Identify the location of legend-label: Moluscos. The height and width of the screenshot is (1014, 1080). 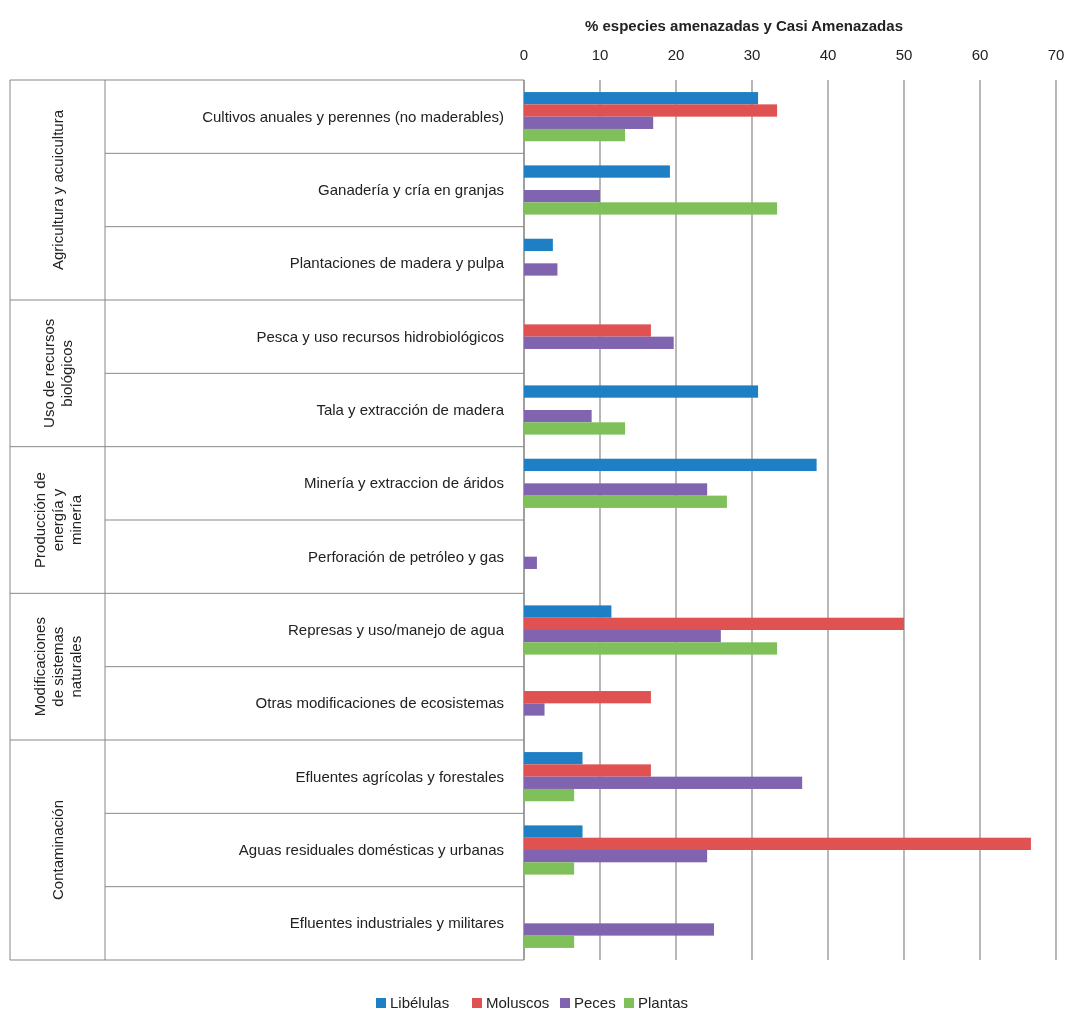
(518, 1002).